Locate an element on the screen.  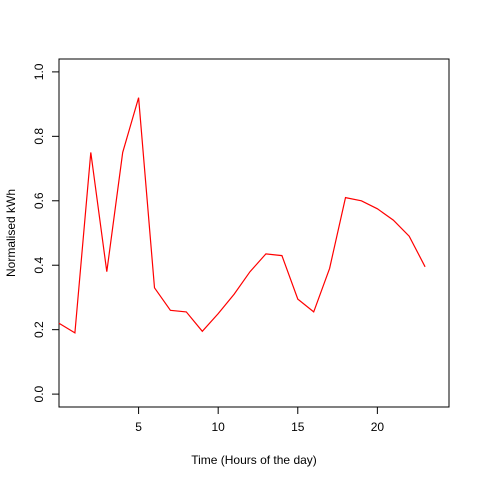
x-tick-label: 10 is located at coordinates (219, 427).